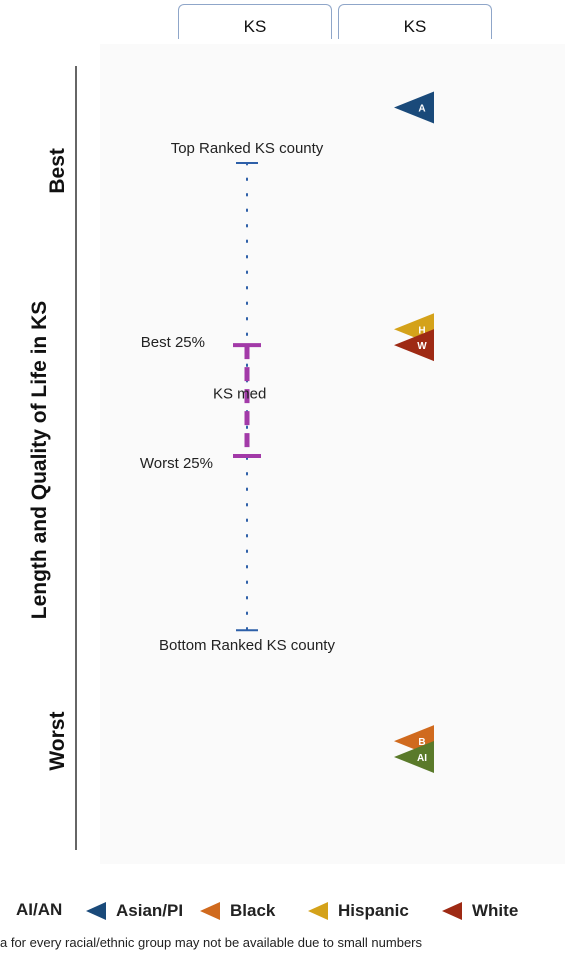 The height and width of the screenshot is (959, 574). What do you see at coordinates (373, 910) in the screenshot?
I see `legend-label: Hispanic` at bounding box center [373, 910].